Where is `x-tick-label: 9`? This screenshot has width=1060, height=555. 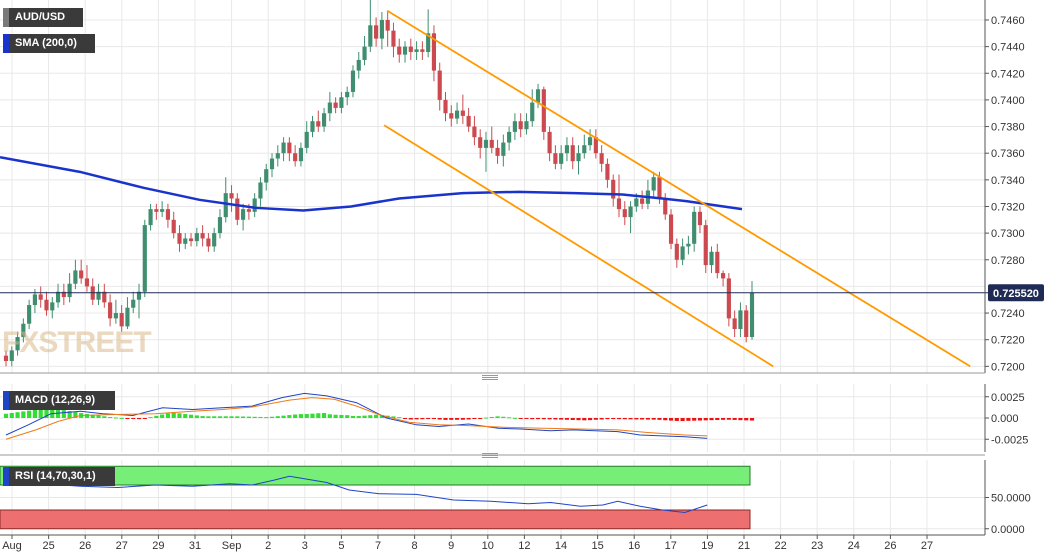
x-tick-label: 9 is located at coordinates (451, 546).